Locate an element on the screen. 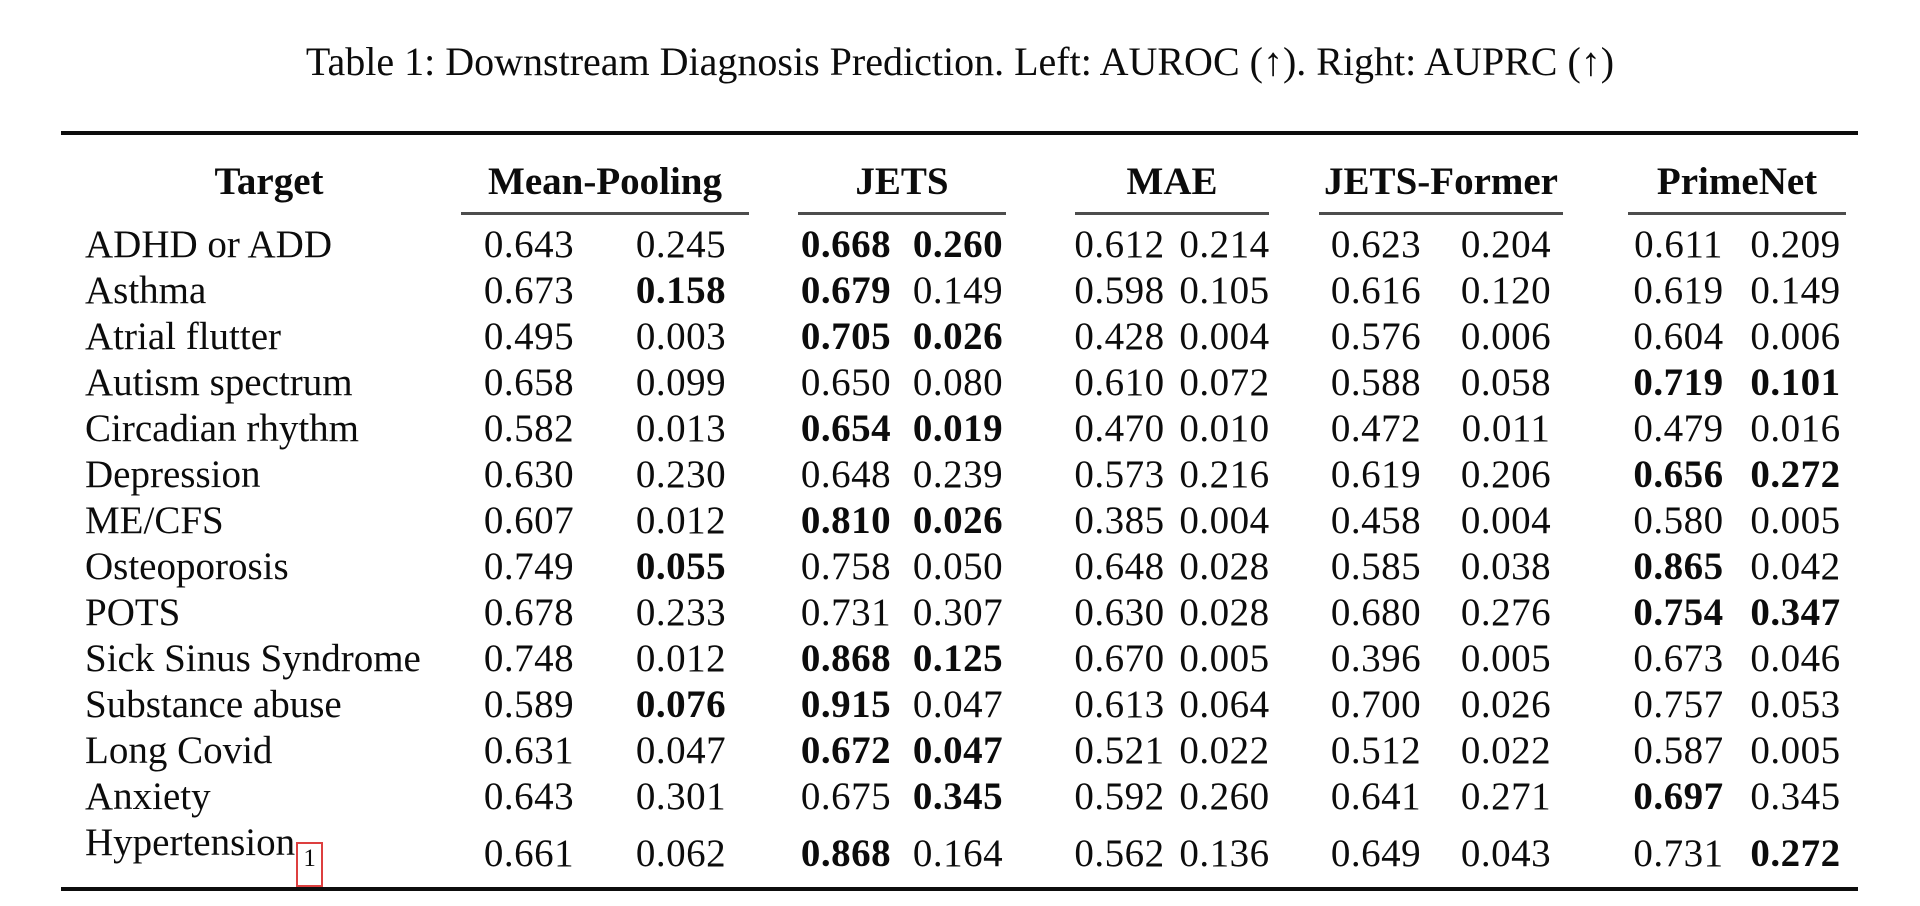  header-underline-row is located at coordinates (959, 213).